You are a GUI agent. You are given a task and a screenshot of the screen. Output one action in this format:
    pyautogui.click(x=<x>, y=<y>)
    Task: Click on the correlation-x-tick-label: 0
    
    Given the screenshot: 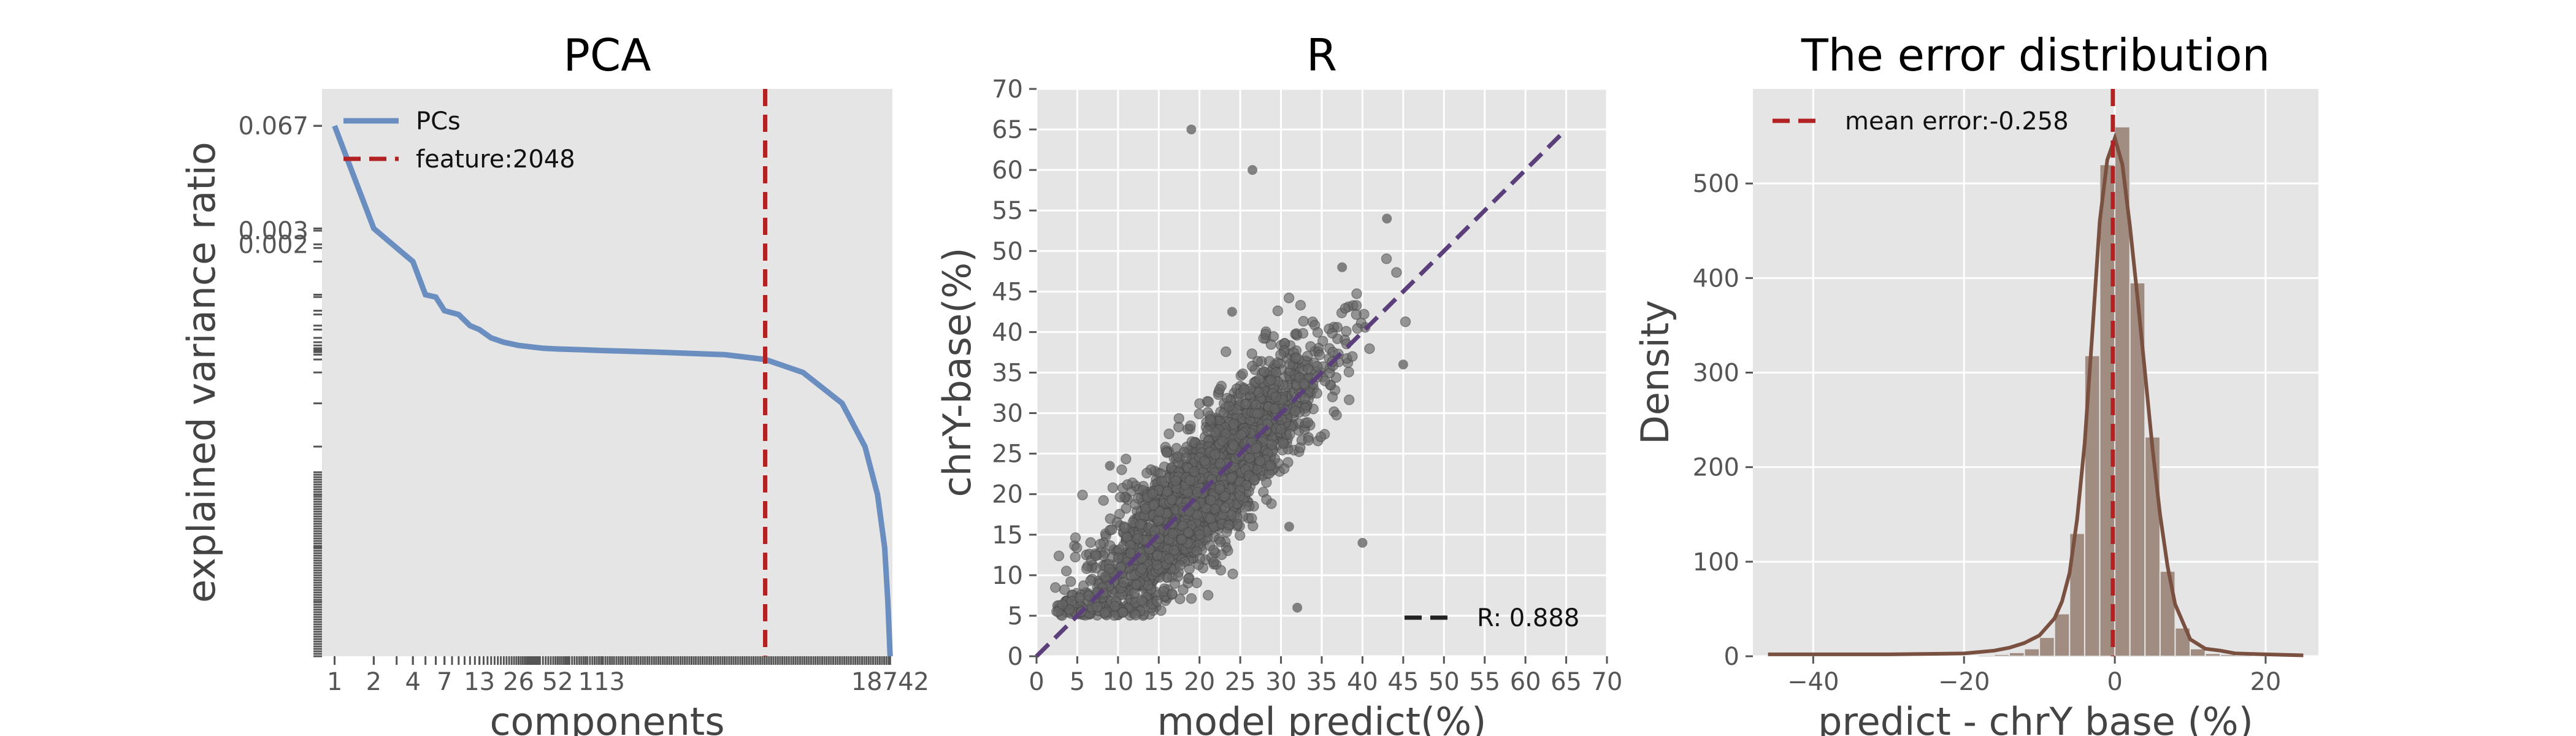 What is the action you would take?
    pyautogui.click(x=1036, y=682)
    